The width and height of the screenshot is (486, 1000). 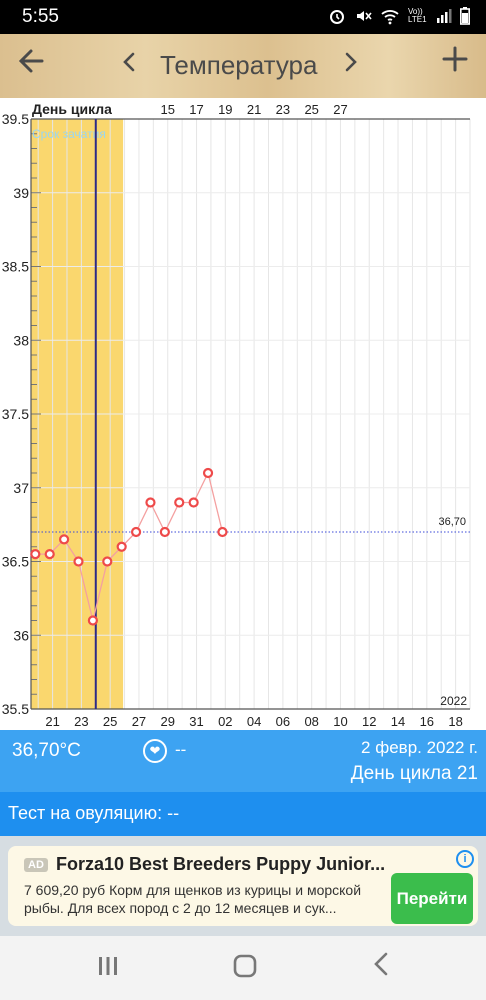 What do you see at coordinates (129, 65) in the screenshot?
I see `previous-chevron-icon` at bounding box center [129, 65].